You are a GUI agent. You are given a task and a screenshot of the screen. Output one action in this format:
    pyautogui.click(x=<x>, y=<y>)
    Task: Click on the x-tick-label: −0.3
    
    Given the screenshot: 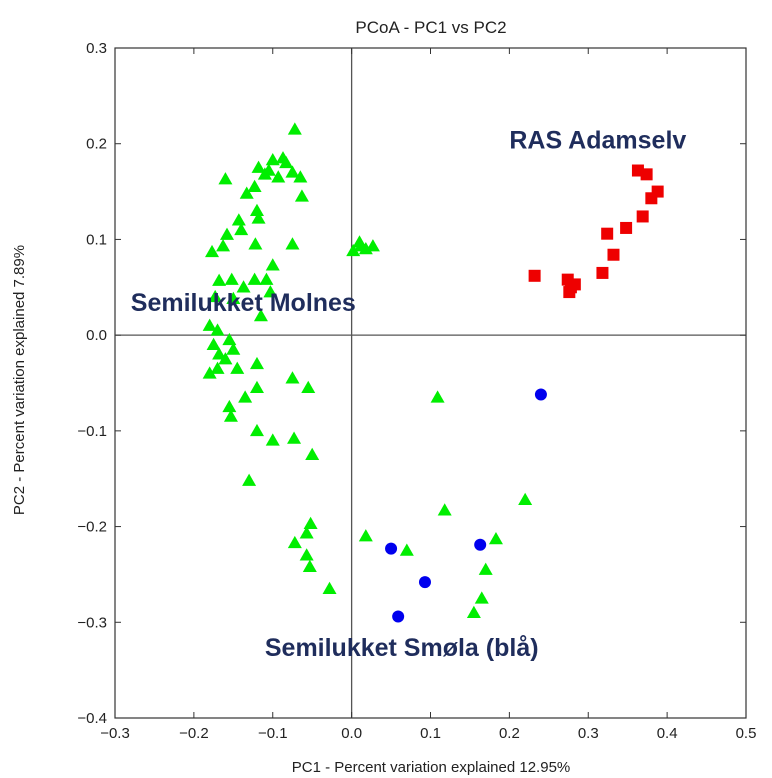 What is the action you would take?
    pyautogui.click(x=115, y=733)
    